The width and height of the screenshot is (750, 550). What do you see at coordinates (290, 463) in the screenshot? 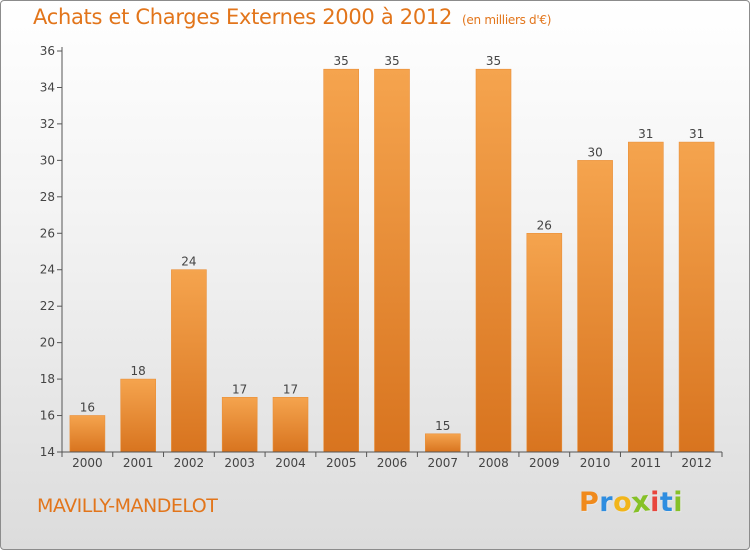
I see `x-tick-label-2004: 2004` at bounding box center [290, 463].